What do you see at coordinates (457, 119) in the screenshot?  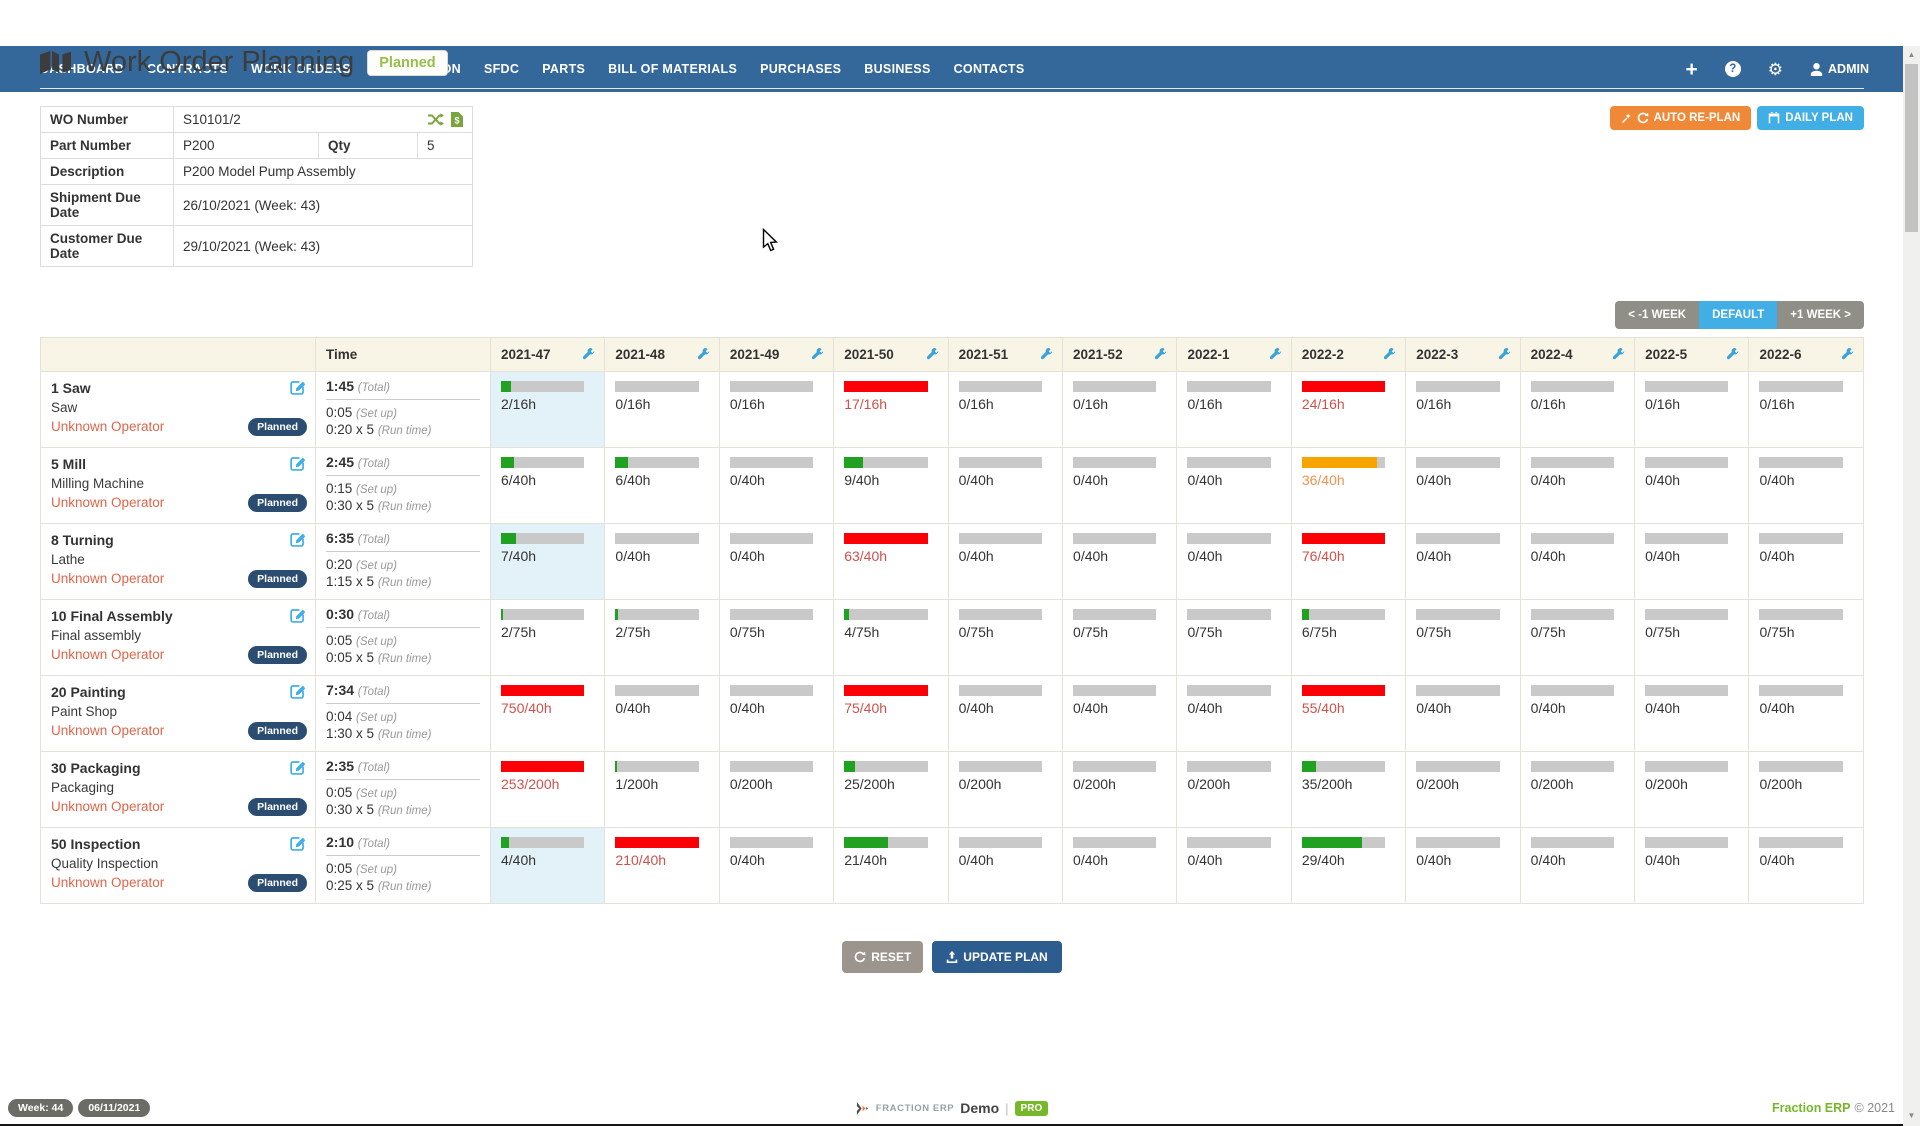 I see `invoice-icon: $` at bounding box center [457, 119].